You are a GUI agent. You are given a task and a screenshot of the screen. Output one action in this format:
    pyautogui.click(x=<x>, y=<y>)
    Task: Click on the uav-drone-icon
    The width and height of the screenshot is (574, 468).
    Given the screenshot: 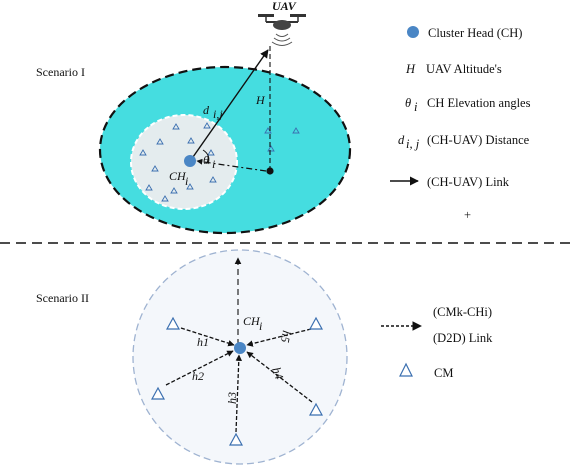 What is the action you would take?
    pyautogui.click(x=282, y=30)
    